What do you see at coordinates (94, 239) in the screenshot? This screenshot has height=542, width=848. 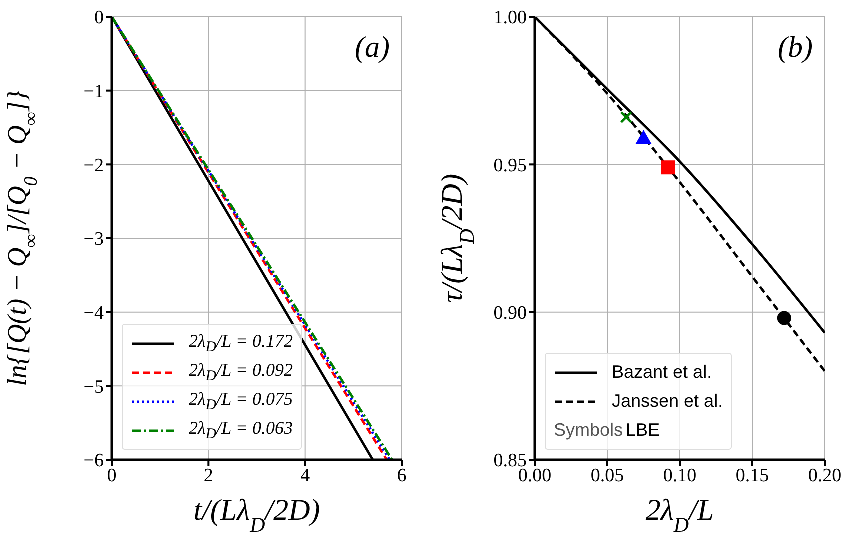 I see `y-tick-label: −3` at bounding box center [94, 239].